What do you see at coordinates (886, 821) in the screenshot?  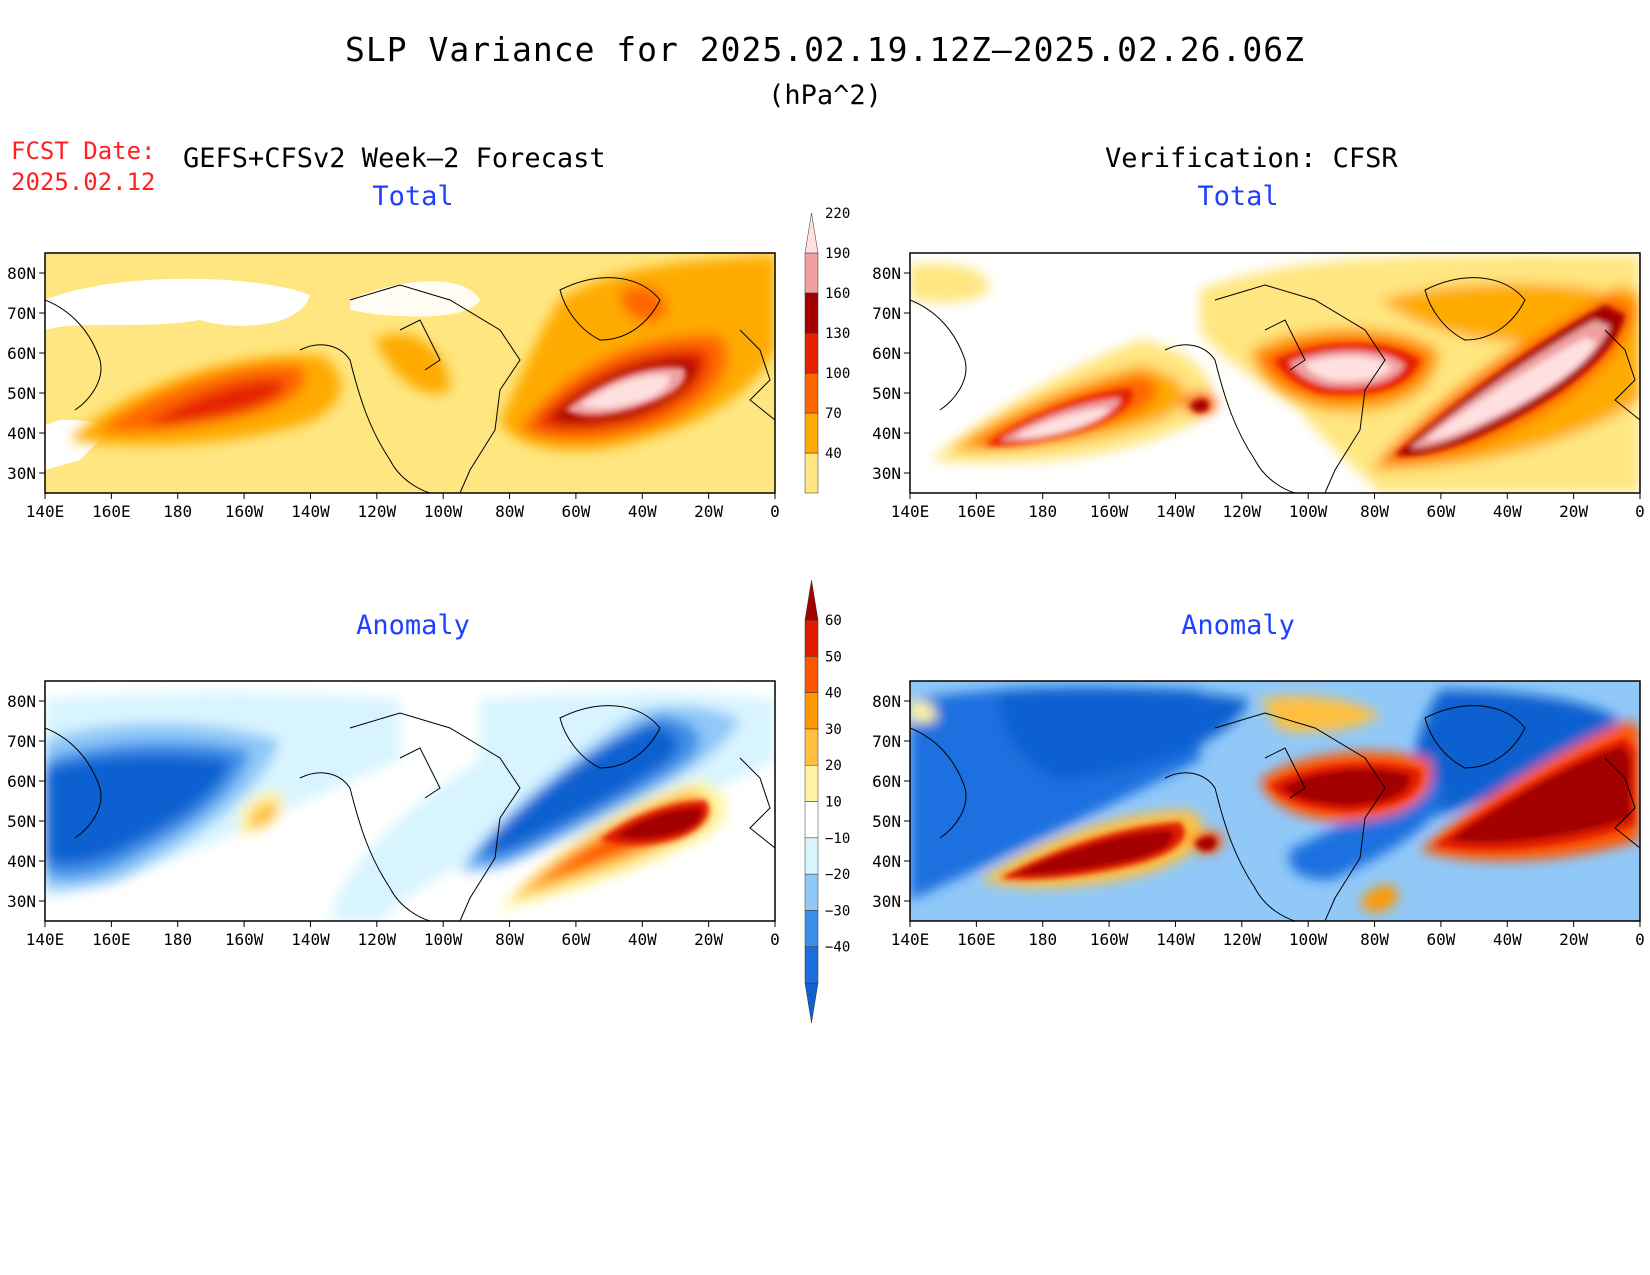 I see `lat-tick-label: 50N` at bounding box center [886, 821].